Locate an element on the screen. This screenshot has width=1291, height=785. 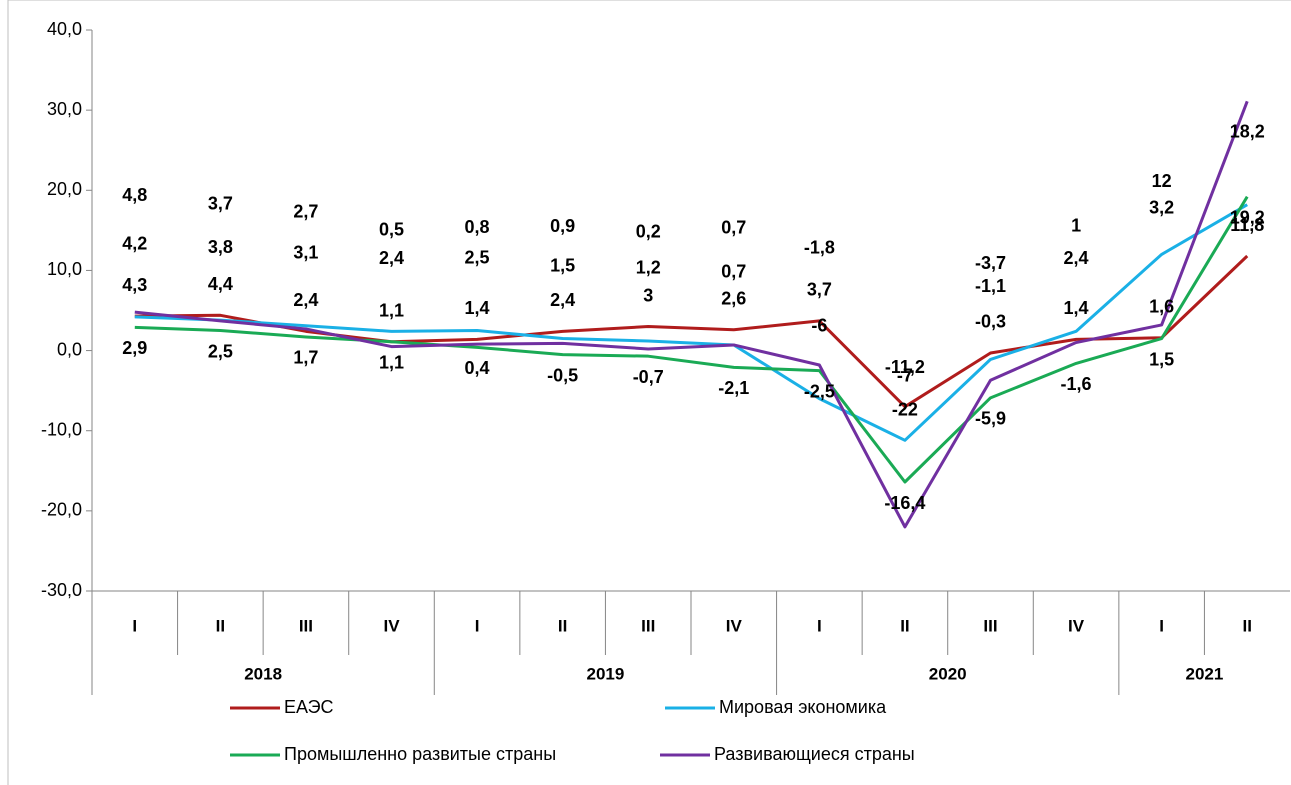
y-tick-label: -10,0 is located at coordinates (61, 429).